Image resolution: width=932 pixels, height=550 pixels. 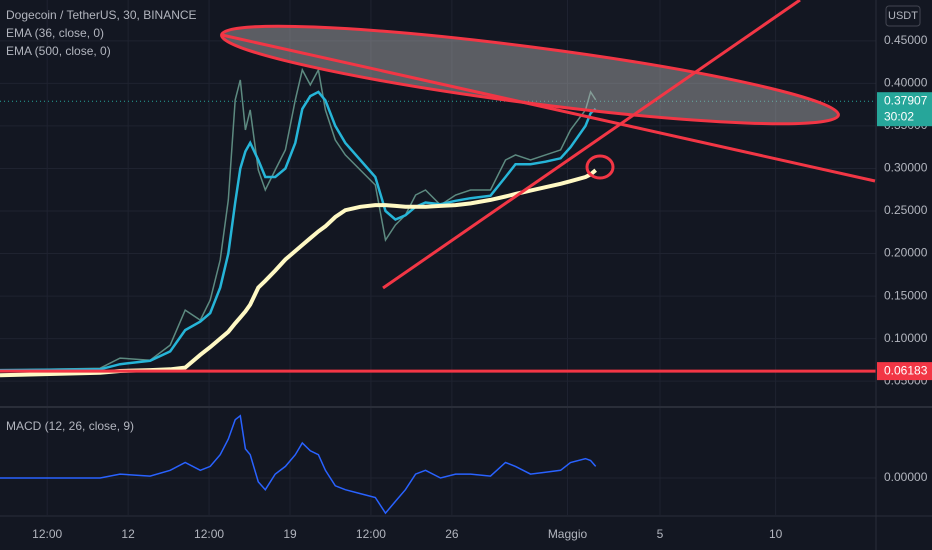 I want to click on currency-box, so click(x=903, y=16).